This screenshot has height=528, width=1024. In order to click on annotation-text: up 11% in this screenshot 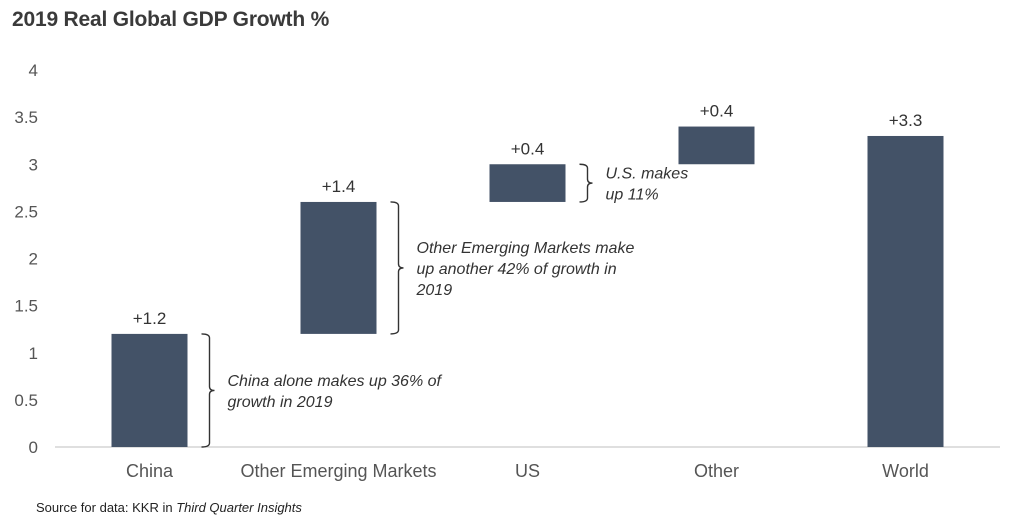, I will do `click(632, 195)`.